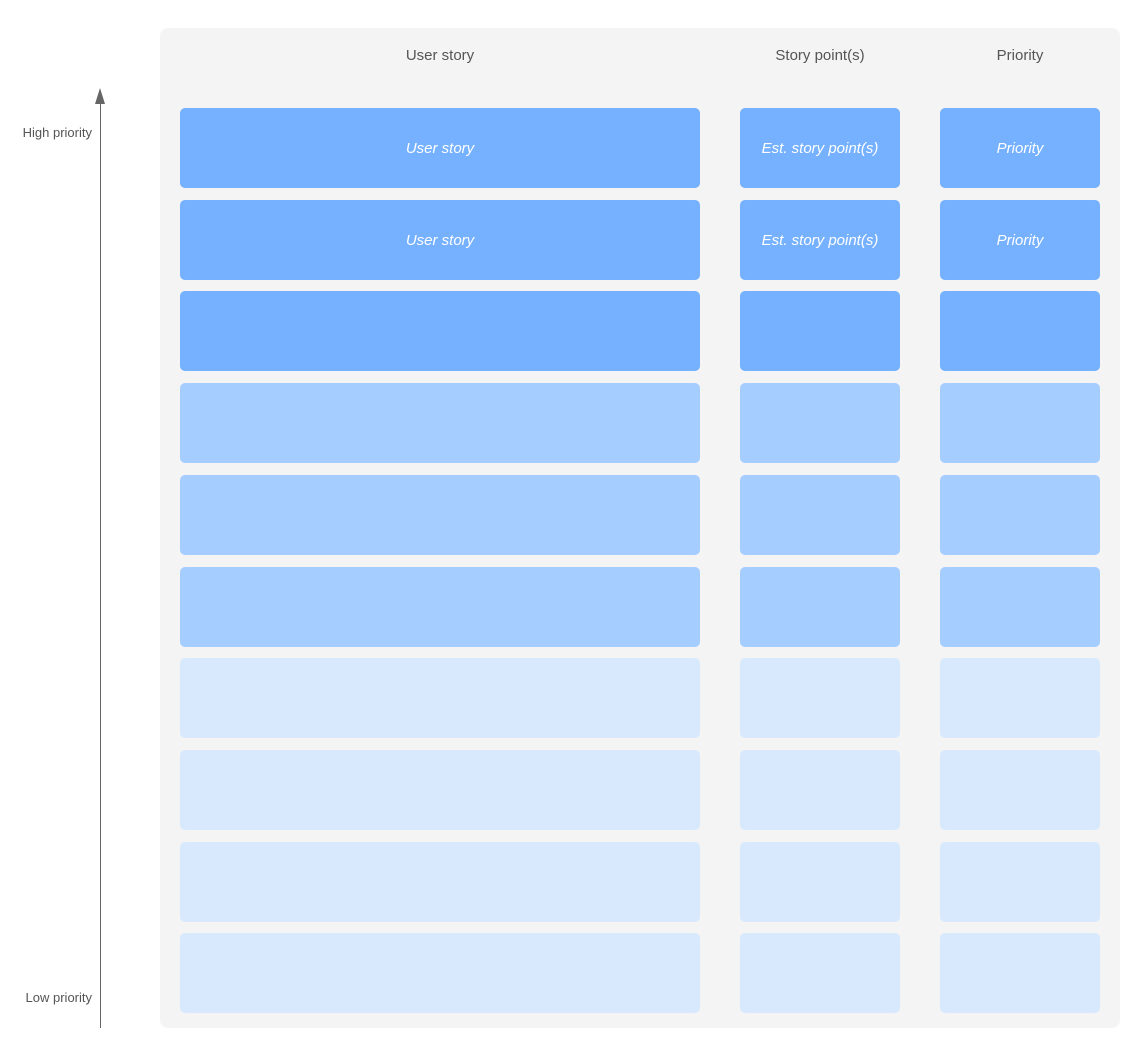 The image size is (1146, 1063). Describe the element at coordinates (1020, 515) in the screenshot. I see `row-5-priority-cell` at that location.